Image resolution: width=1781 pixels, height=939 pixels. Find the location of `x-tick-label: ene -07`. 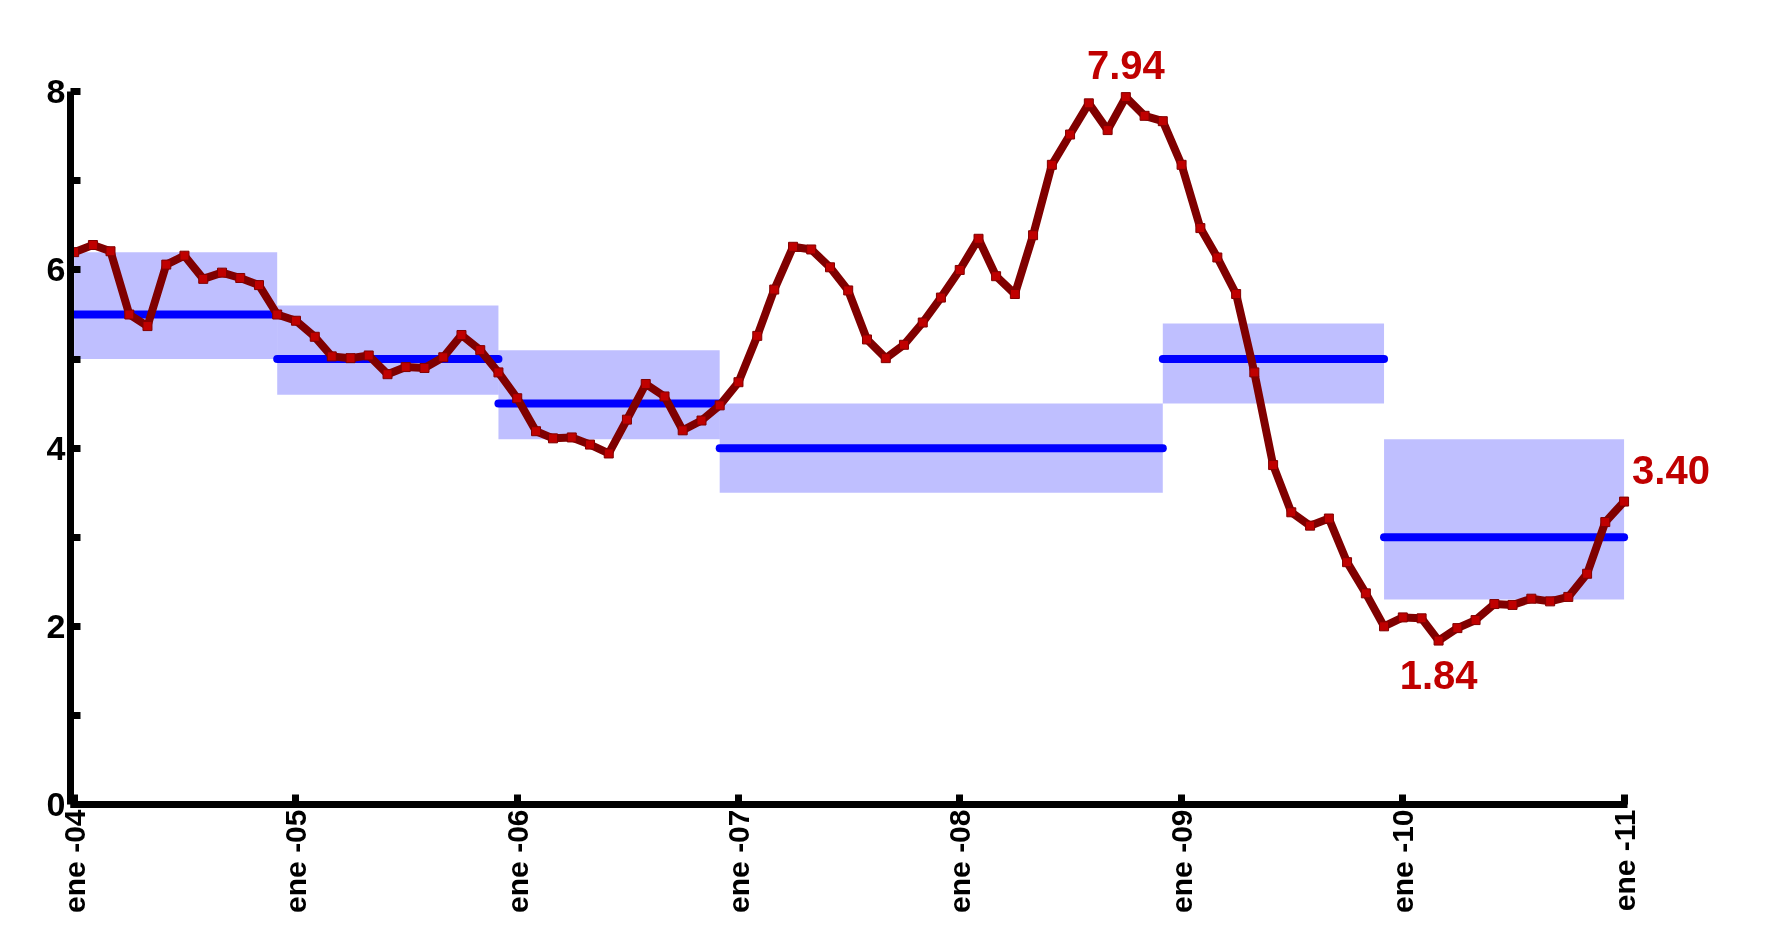

x-tick-label: ene -07 is located at coordinates (738, 861).